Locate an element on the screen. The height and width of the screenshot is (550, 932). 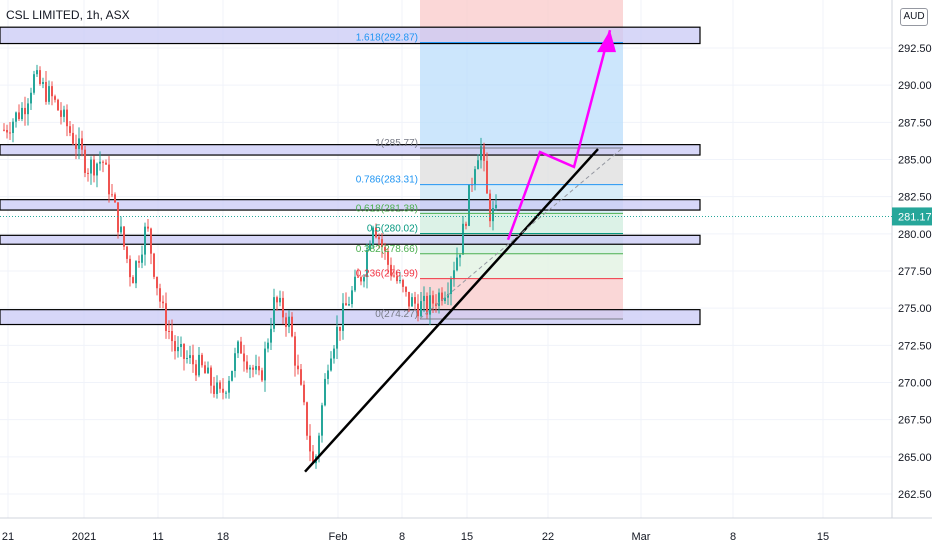
price-tick-label: 275.00 is located at coordinates (915, 309).